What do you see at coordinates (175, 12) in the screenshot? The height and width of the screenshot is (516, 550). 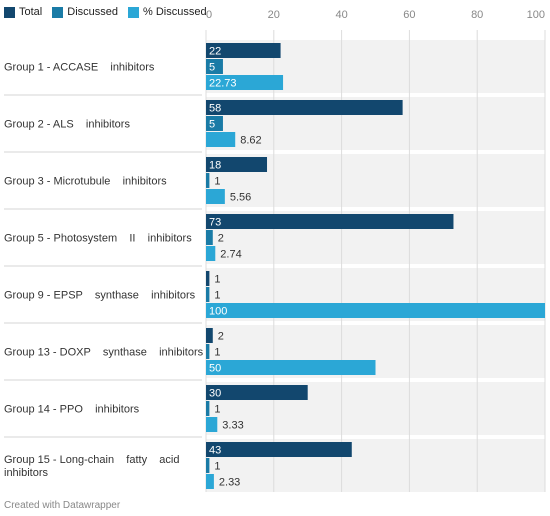 I see `legend-label-percent-discussed: % Discussed` at bounding box center [175, 12].